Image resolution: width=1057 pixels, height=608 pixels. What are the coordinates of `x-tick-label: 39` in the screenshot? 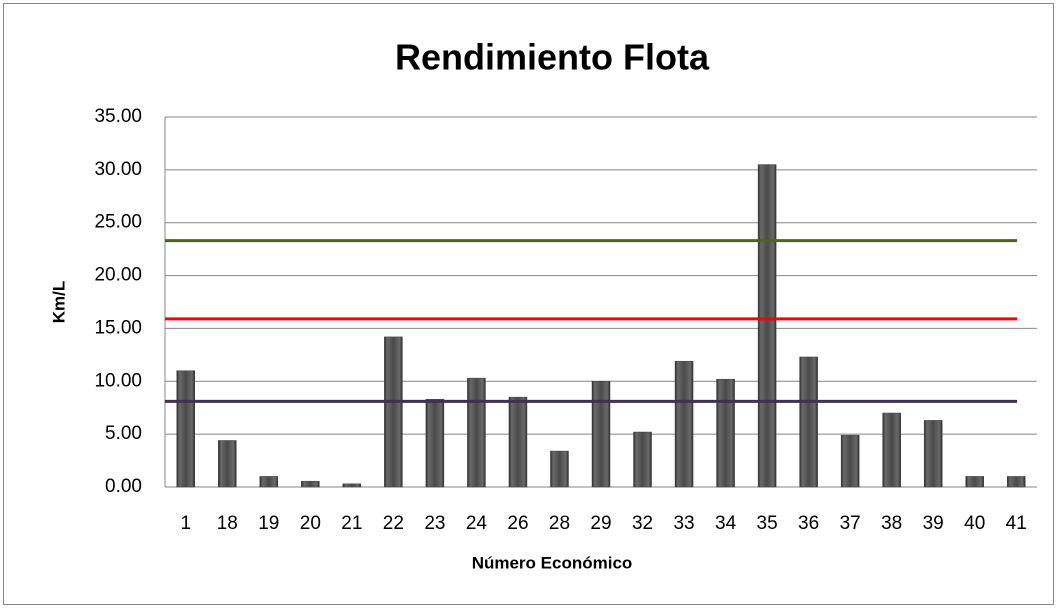 It's located at (933, 523).